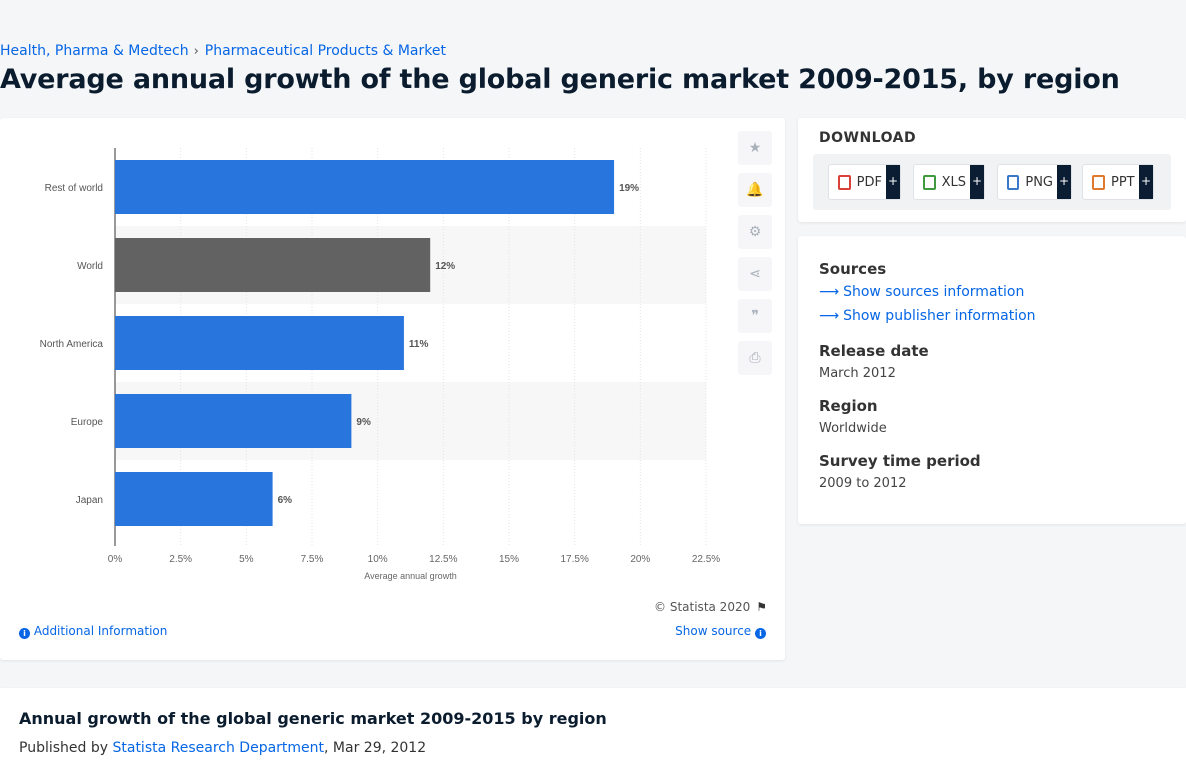 The image size is (1186, 778). Describe the element at coordinates (593, 18) in the screenshot. I see `top-bar` at that location.